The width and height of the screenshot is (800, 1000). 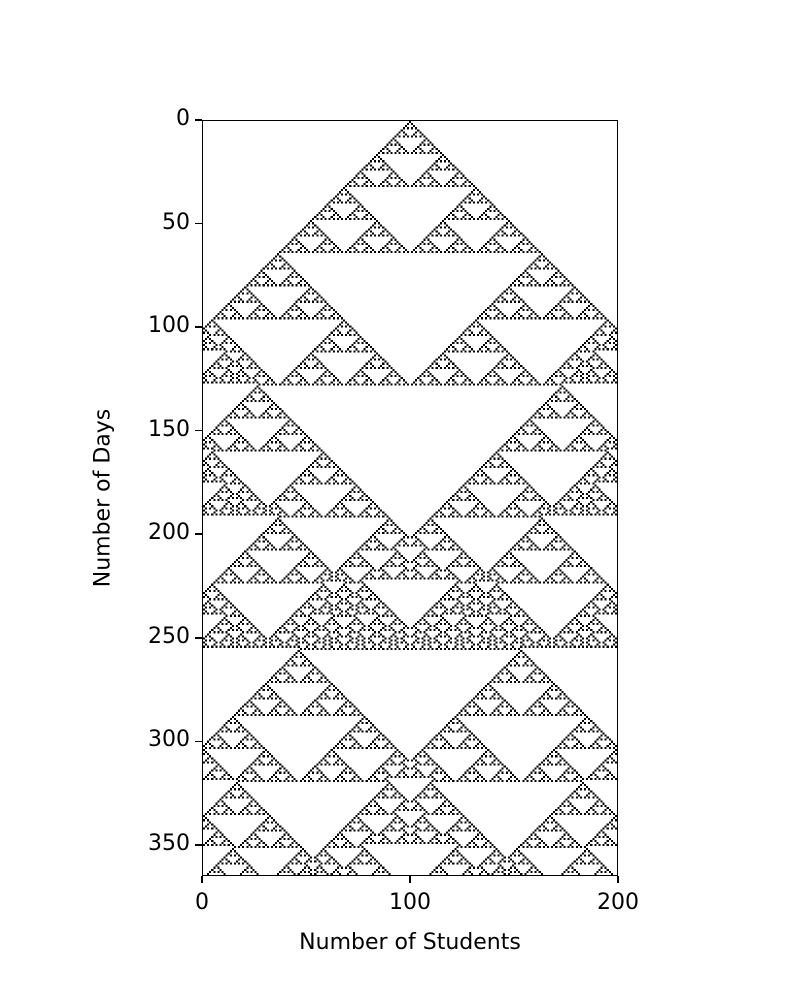 What do you see at coordinates (176, 222) in the screenshot?
I see `y-tick-label: 50` at bounding box center [176, 222].